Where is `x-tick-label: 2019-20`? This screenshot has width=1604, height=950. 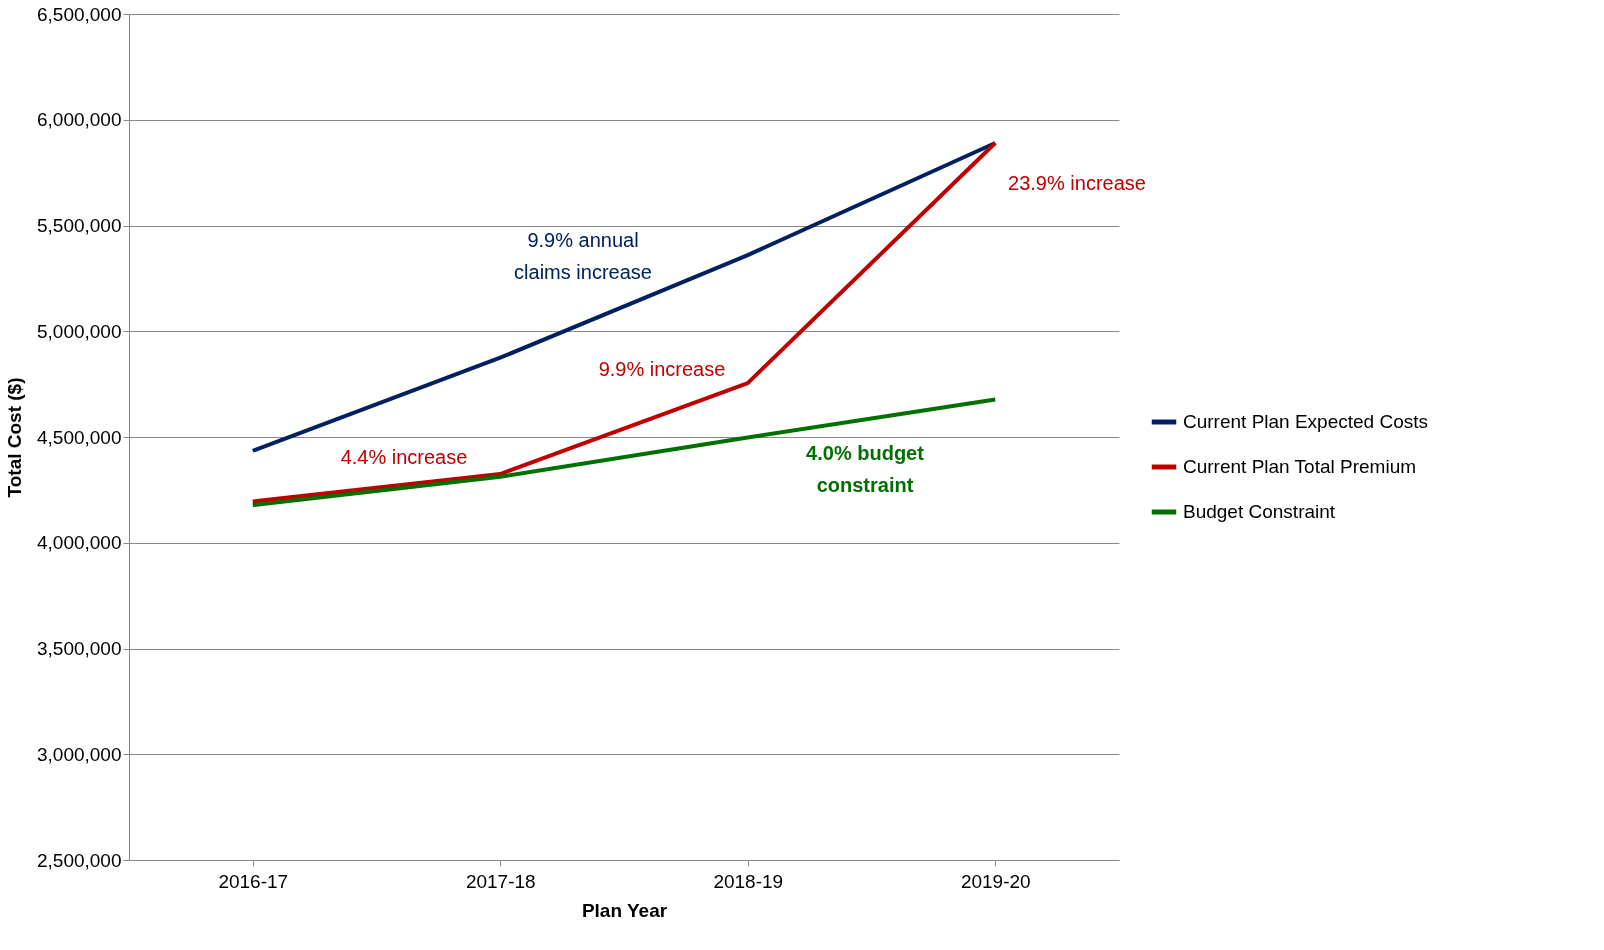
x-tick-label: 2019-20 is located at coordinates (995, 881).